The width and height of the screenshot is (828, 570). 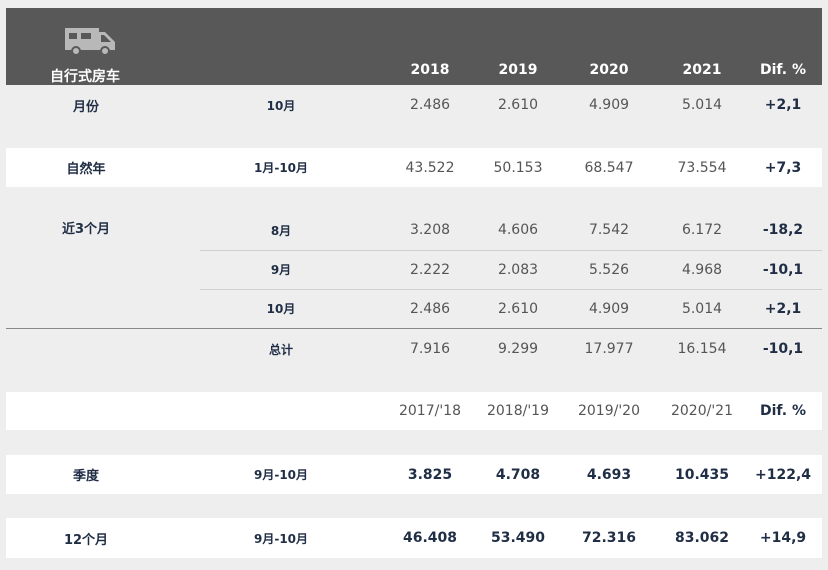 What do you see at coordinates (701, 411) in the screenshot?
I see `season-header-2020-21: 2020/'21` at bounding box center [701, 411].